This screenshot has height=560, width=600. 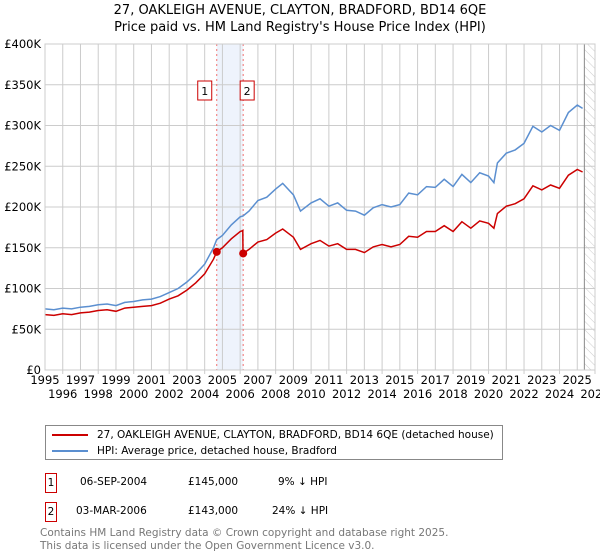 What do you see at coordinates (577, 380) in the screenshot?
I see `x-tick-label: 2025` at bounding box center [577, 380].